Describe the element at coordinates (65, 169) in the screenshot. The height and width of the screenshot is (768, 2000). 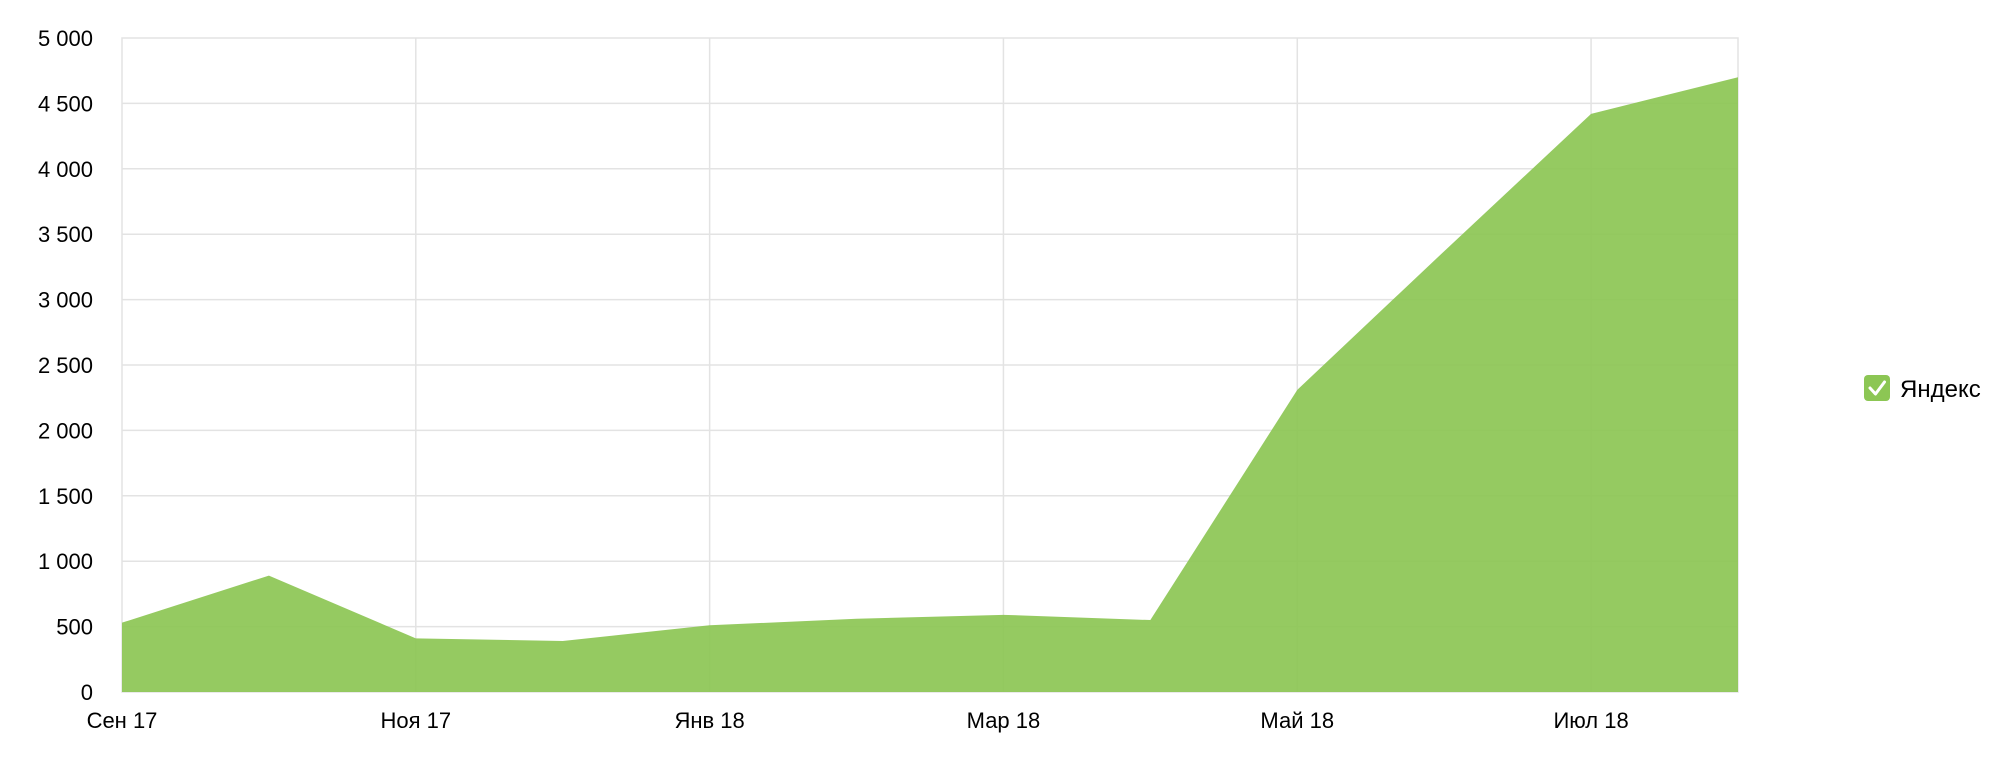
I see `y-tick-label: 4 000` at that location.